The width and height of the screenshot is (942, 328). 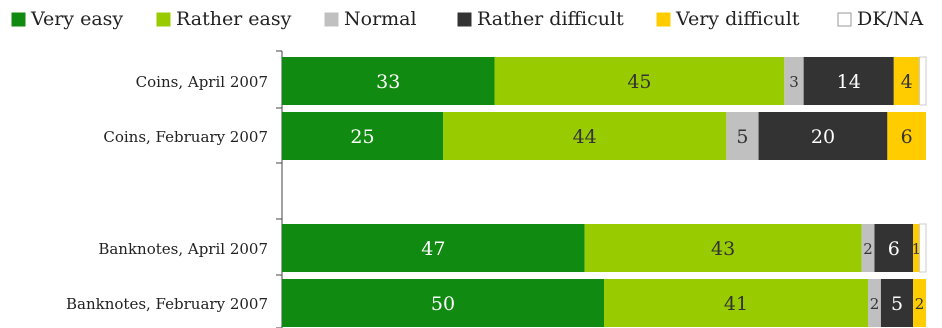 I want to click on data-label: 47, so click(x=433, y=249).